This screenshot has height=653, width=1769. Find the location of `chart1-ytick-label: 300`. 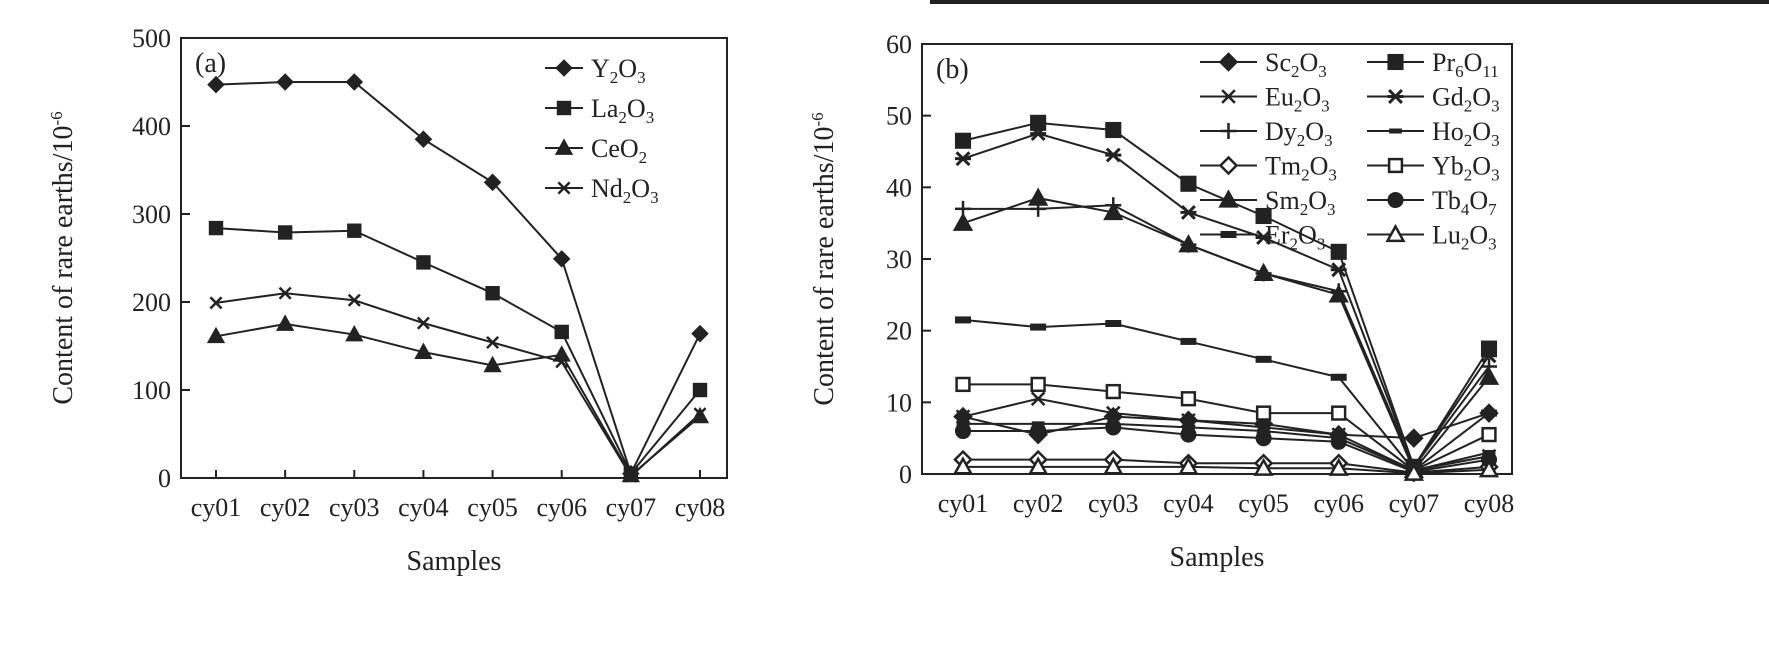

chart1-ytick-label: 300 is located at coordinates (151, 214).